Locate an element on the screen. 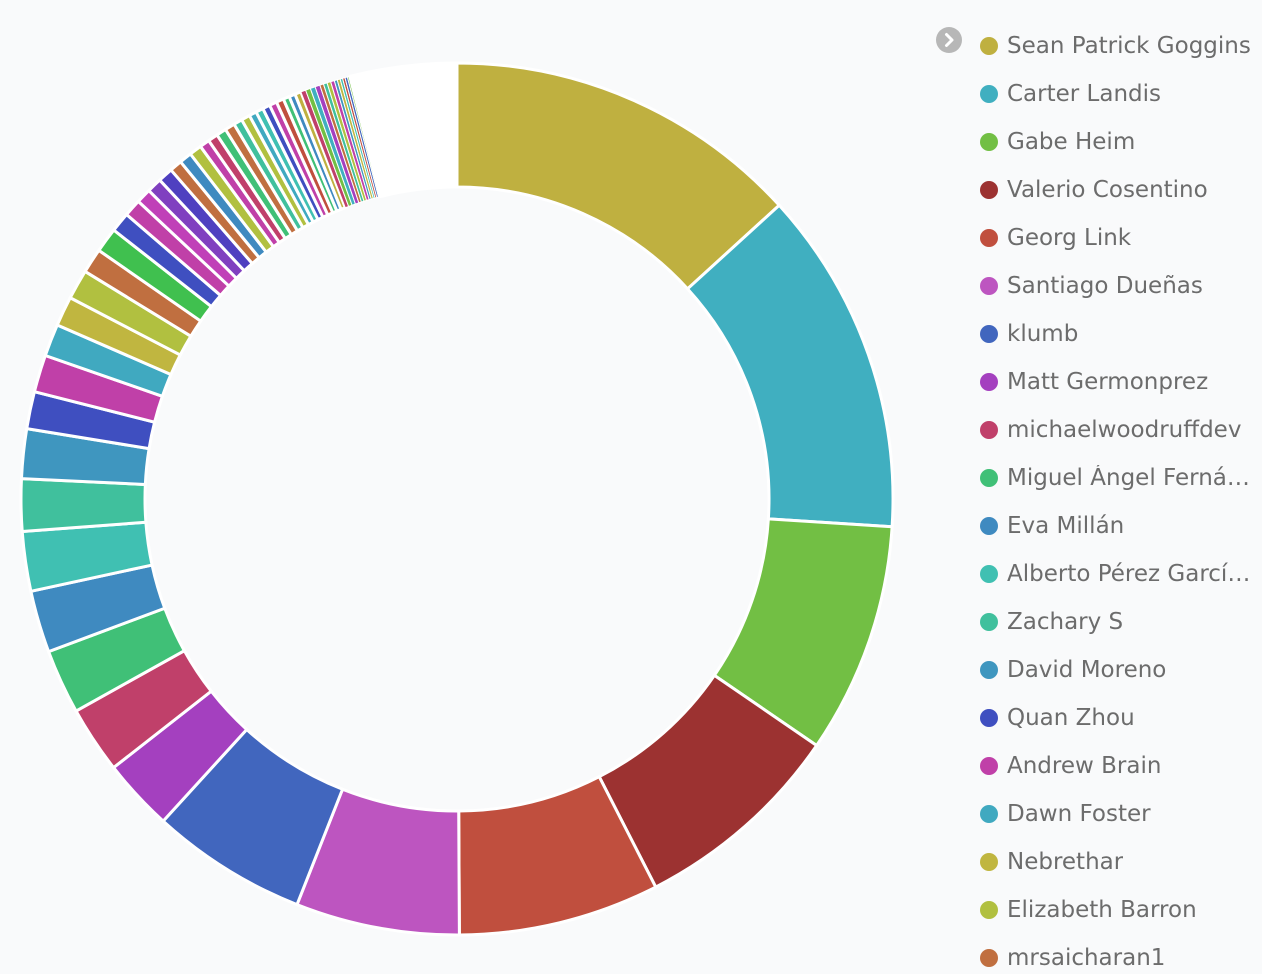 The height and width of the screenshot is (974, 1262). legend-item: mrsaicharan1 is located at coordinates (1121, 954).